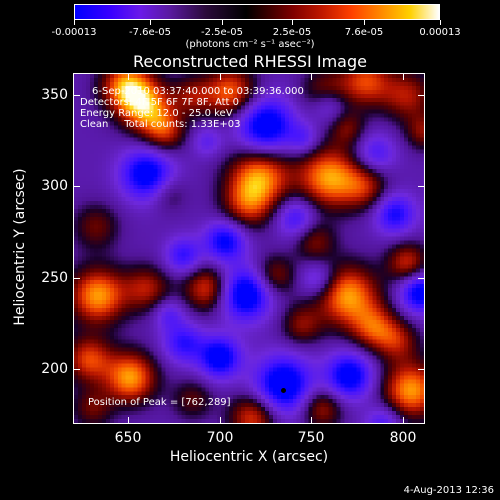  What do you see at coordinates (54, 369) in the screenshot?
I see `y-tick-label: 200` at bounding box center [54, 369].